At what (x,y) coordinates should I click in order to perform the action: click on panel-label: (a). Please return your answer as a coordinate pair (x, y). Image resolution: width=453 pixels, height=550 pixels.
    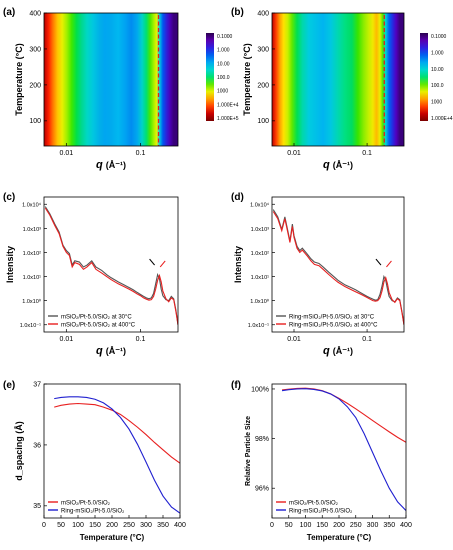
    Looking at the image, I should click on (9, 12).